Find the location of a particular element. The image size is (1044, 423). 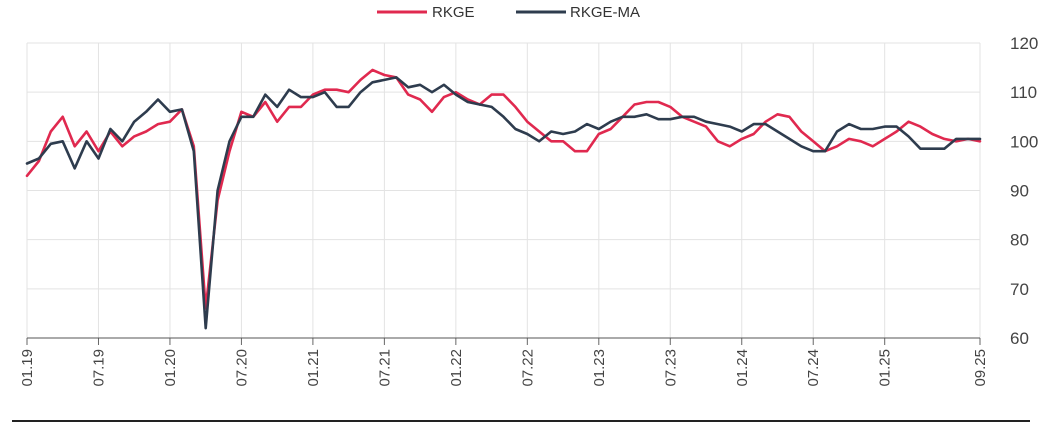

y-axis-ticks: 60 70 80 90 100 110 120 is located at coordinates (1024, 191).